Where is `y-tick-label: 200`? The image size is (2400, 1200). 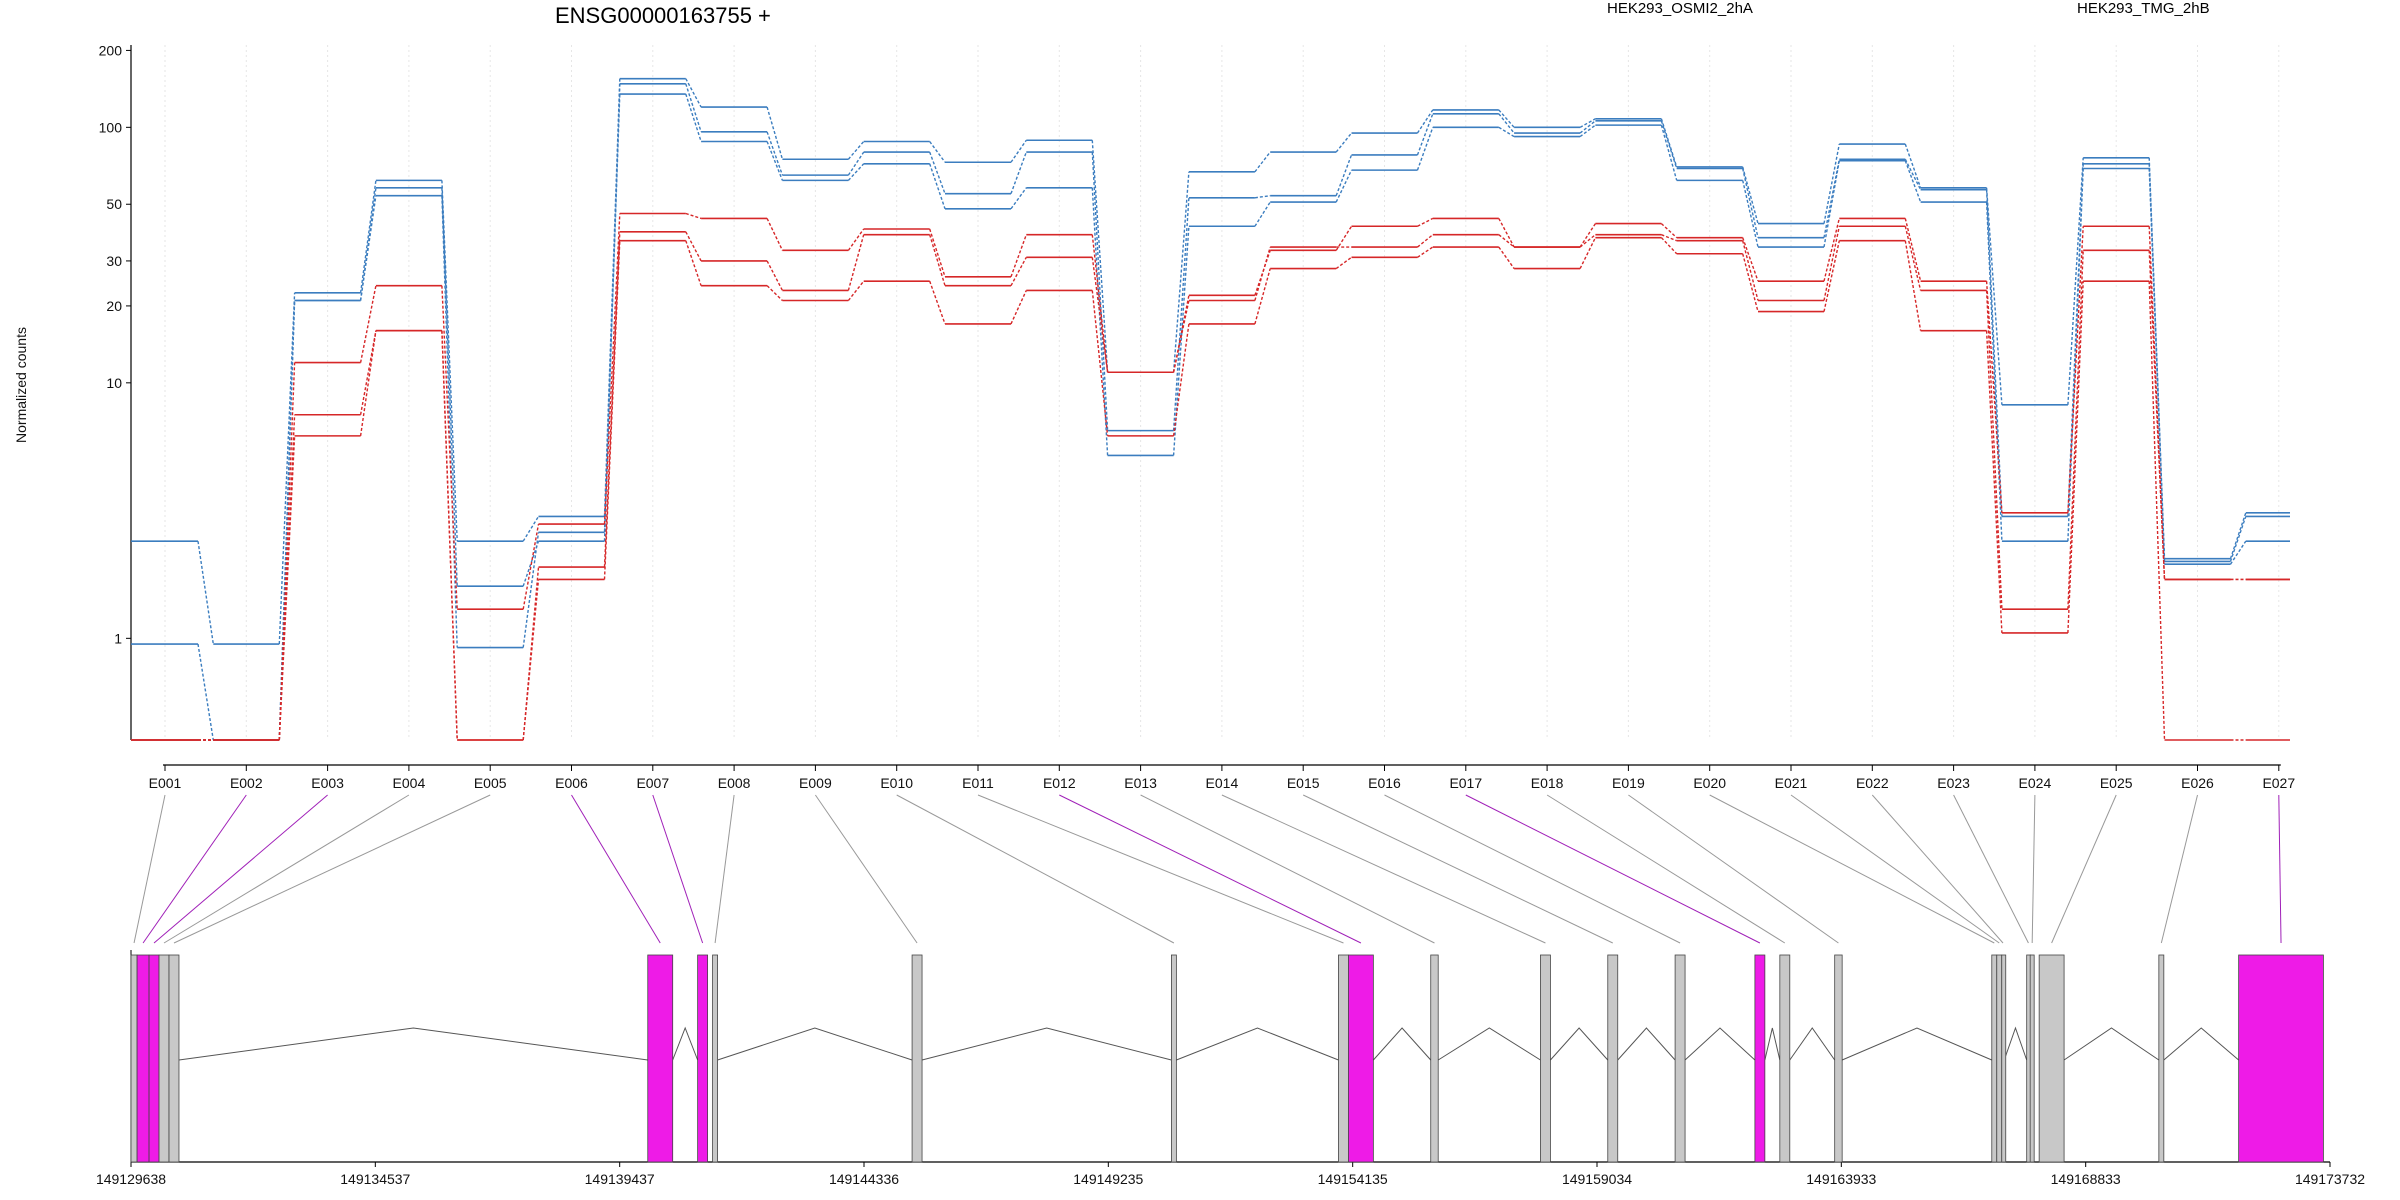 y-tick-label: 200 is located at coordinates (111, 50).